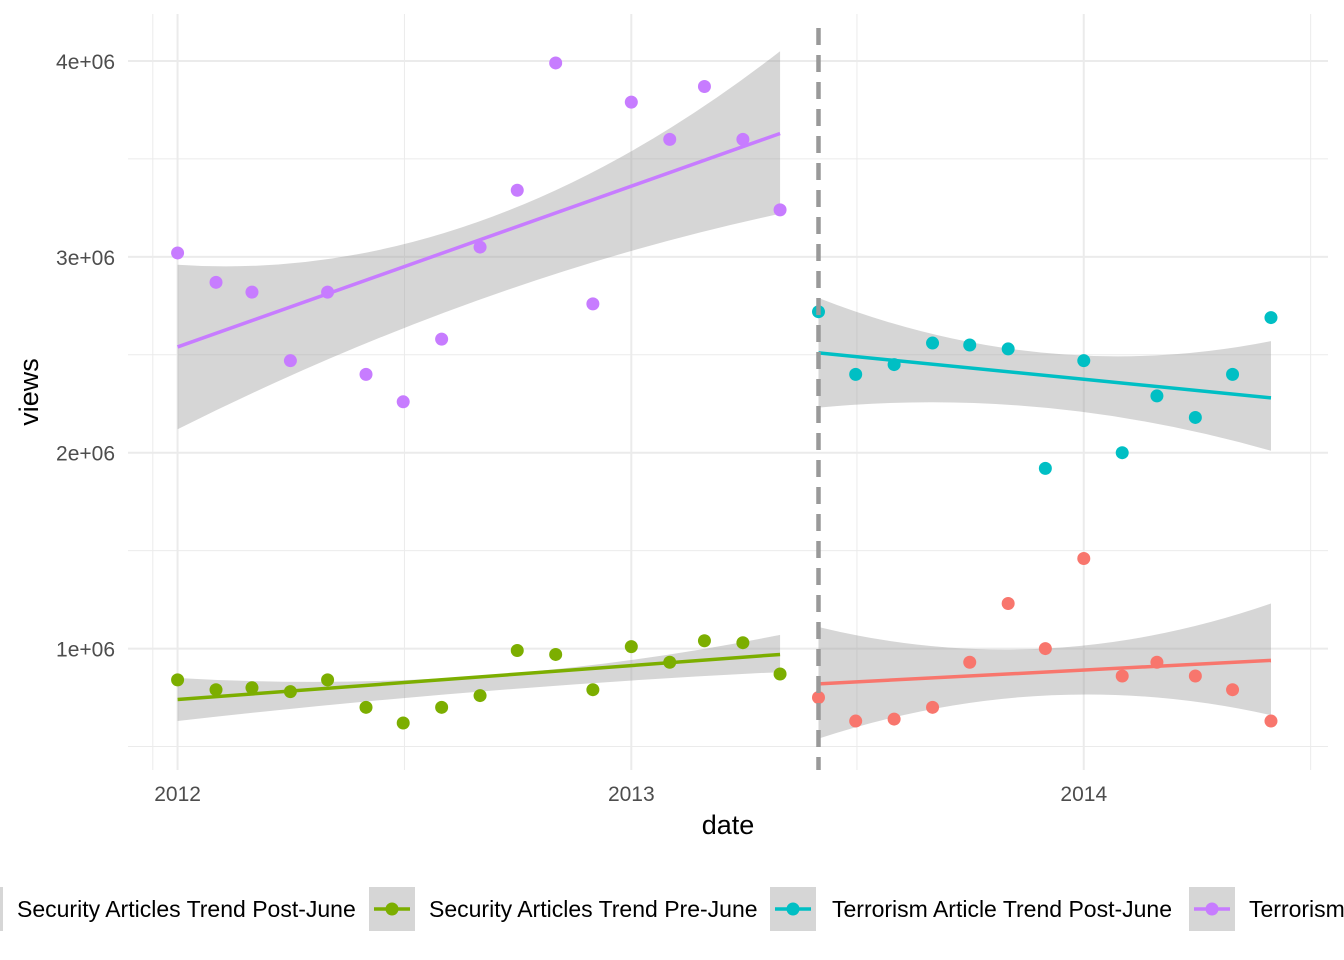  What do you see at coordinates (593, 909) in the screenshot?
I see `legend-label-1: Security Articles Trend Pre-June` at bounding box center [593, 909].